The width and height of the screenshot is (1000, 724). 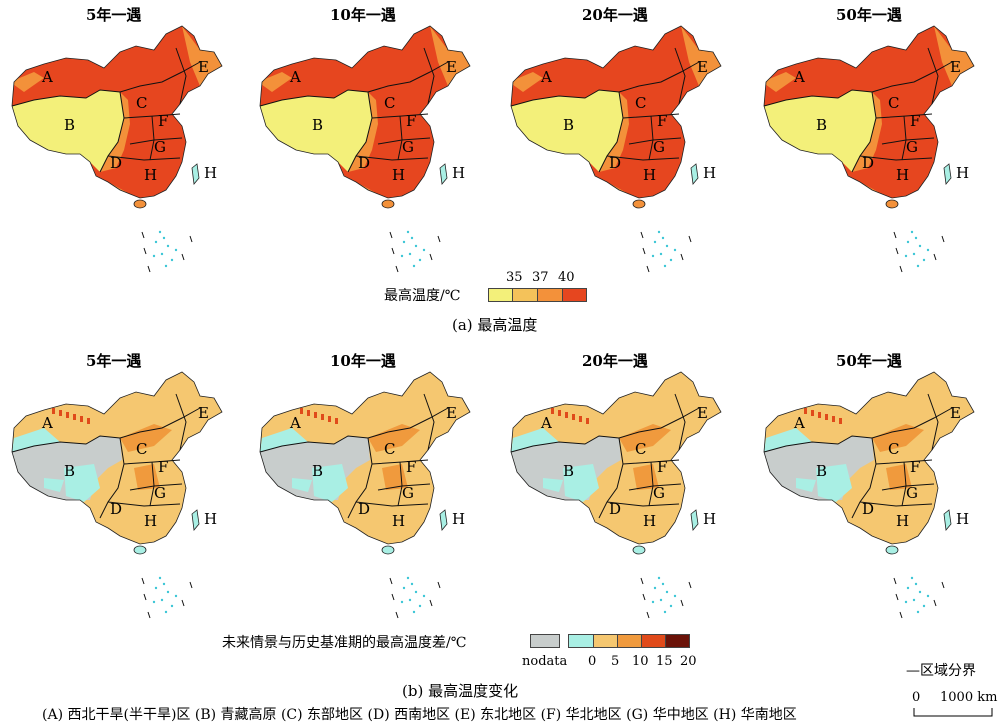 What do you see at coordinates (615, 15) in the screenshot?
I see `panel-a-title-3: 20年一遇` at bounding box center [615, 15].